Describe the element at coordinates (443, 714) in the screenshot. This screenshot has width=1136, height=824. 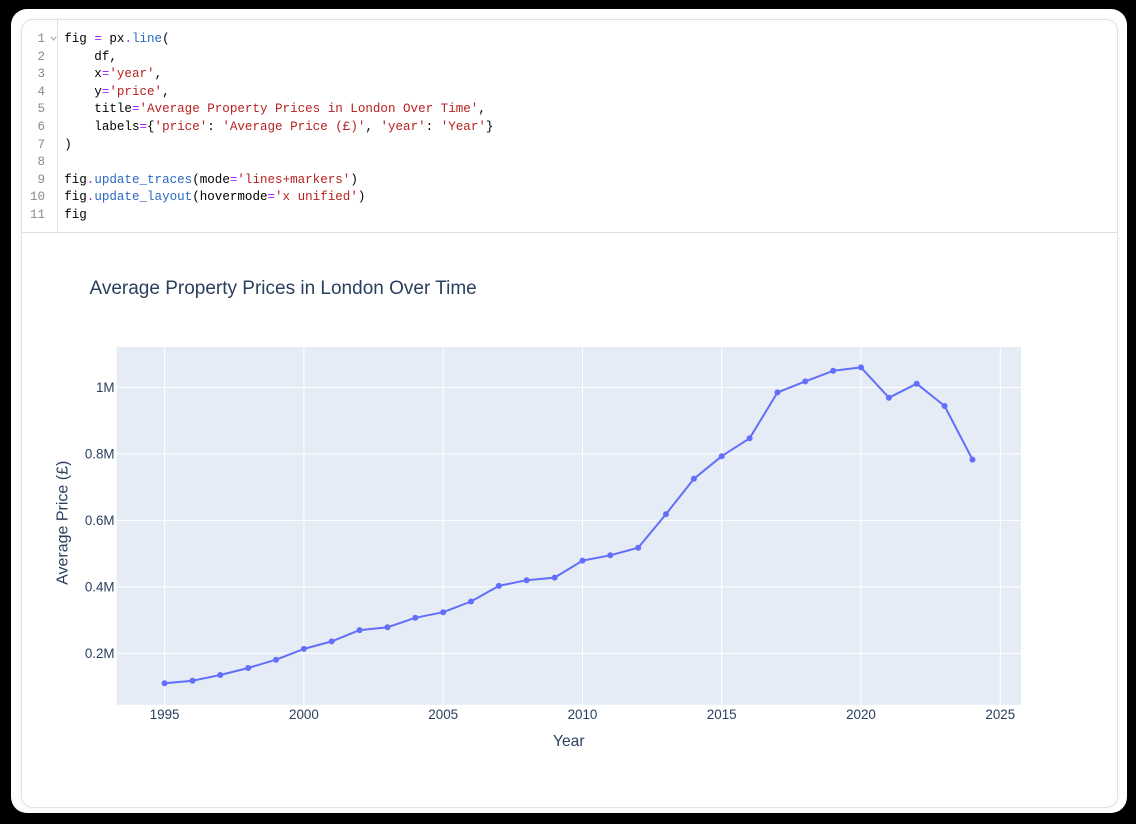
I see `svg-text: 2005` at that location.